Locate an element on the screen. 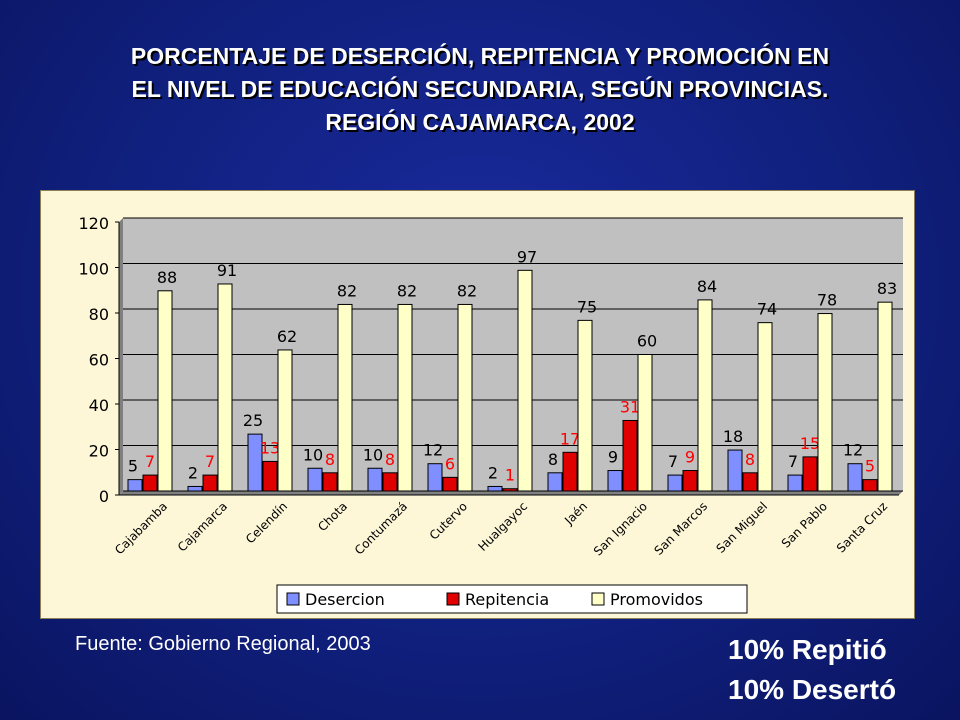 This screenshot has height=720, width=960. data-label-desercion: 5 is located at coordinates (133, 466).